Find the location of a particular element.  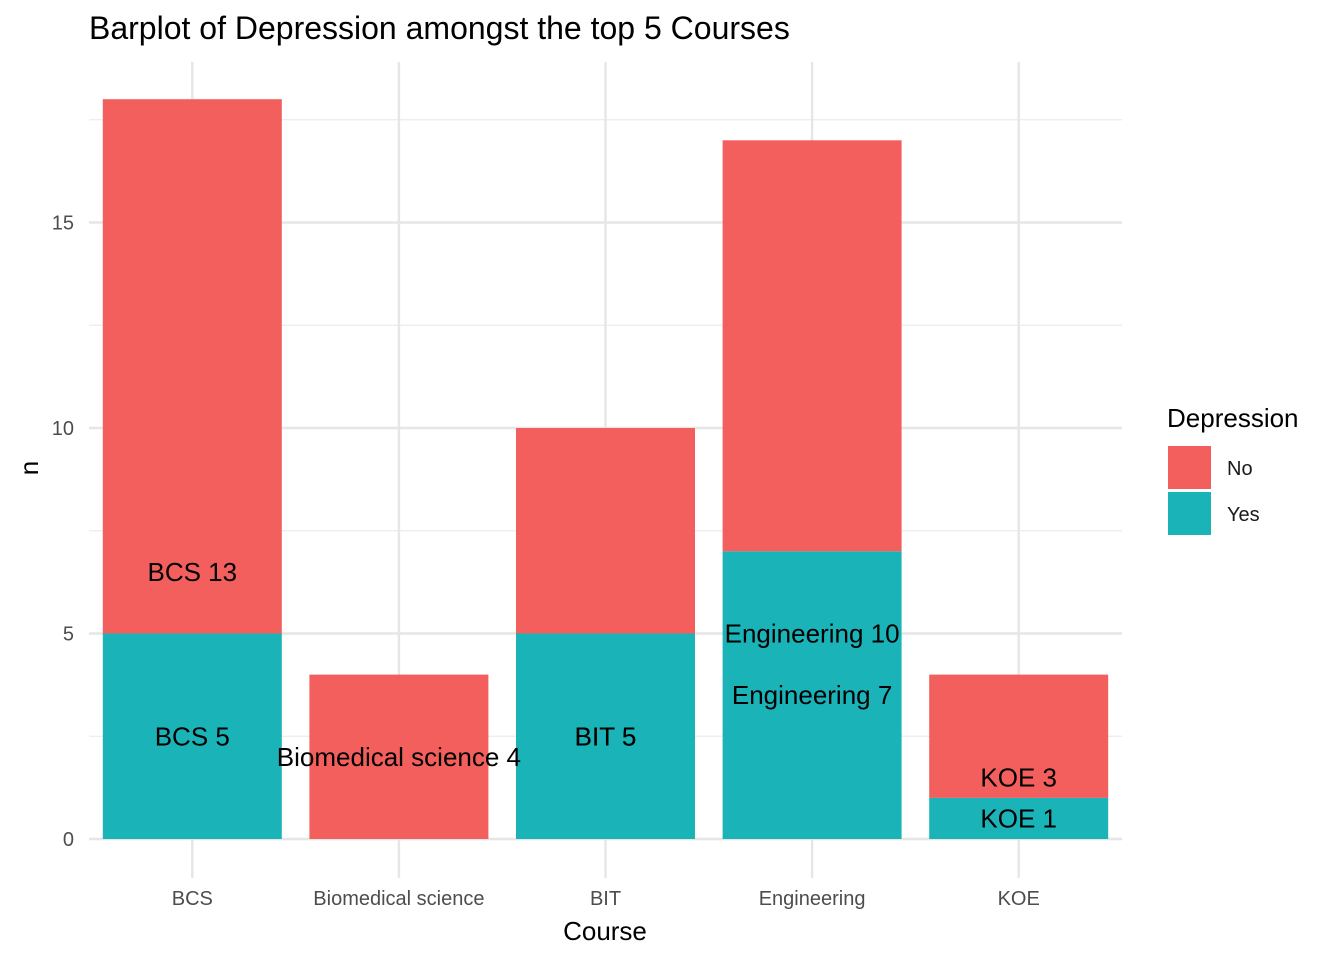

x-axis-ticks: BCS Biomedical science BIT Engineering KOE is located at coordinates (606, 899).